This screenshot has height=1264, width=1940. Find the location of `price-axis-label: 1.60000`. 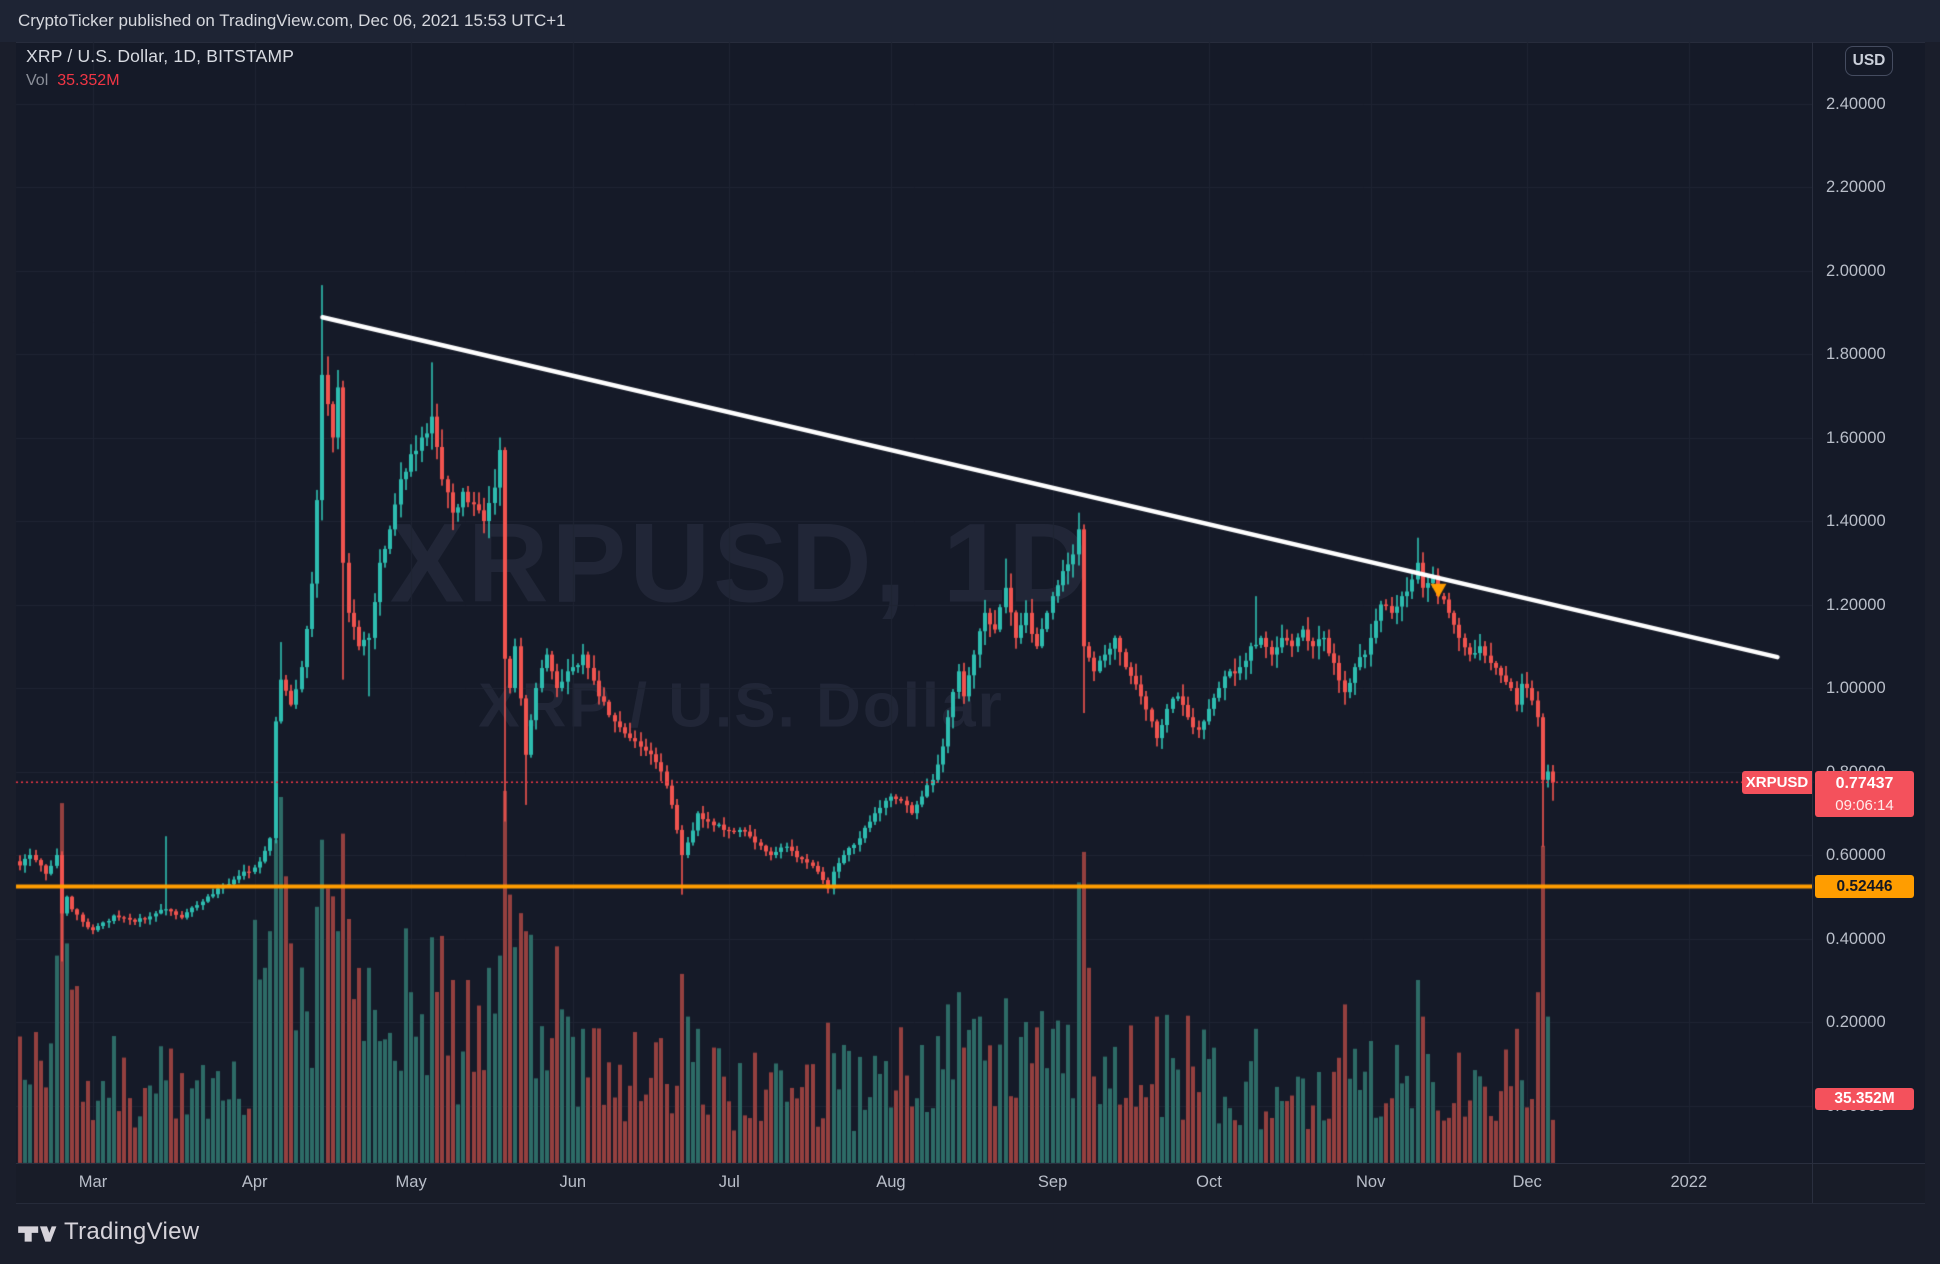

price-axis-label: 1.60000 is located at coordinates (1856, 437).